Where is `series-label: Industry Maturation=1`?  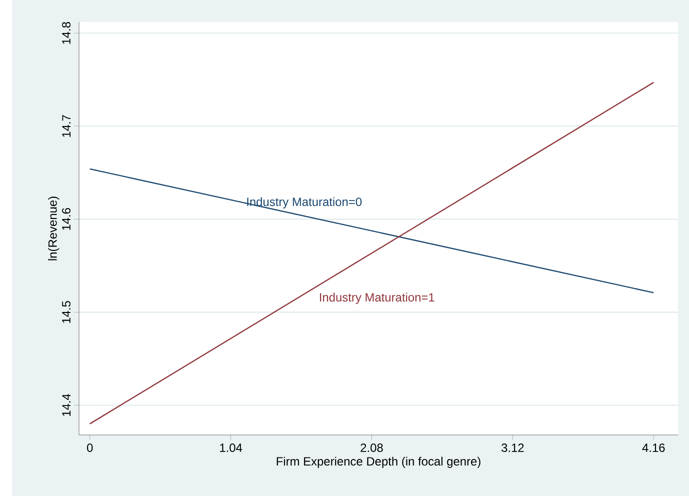
series-label: Industry Maturation=1 is located at coordinates (377, 298).